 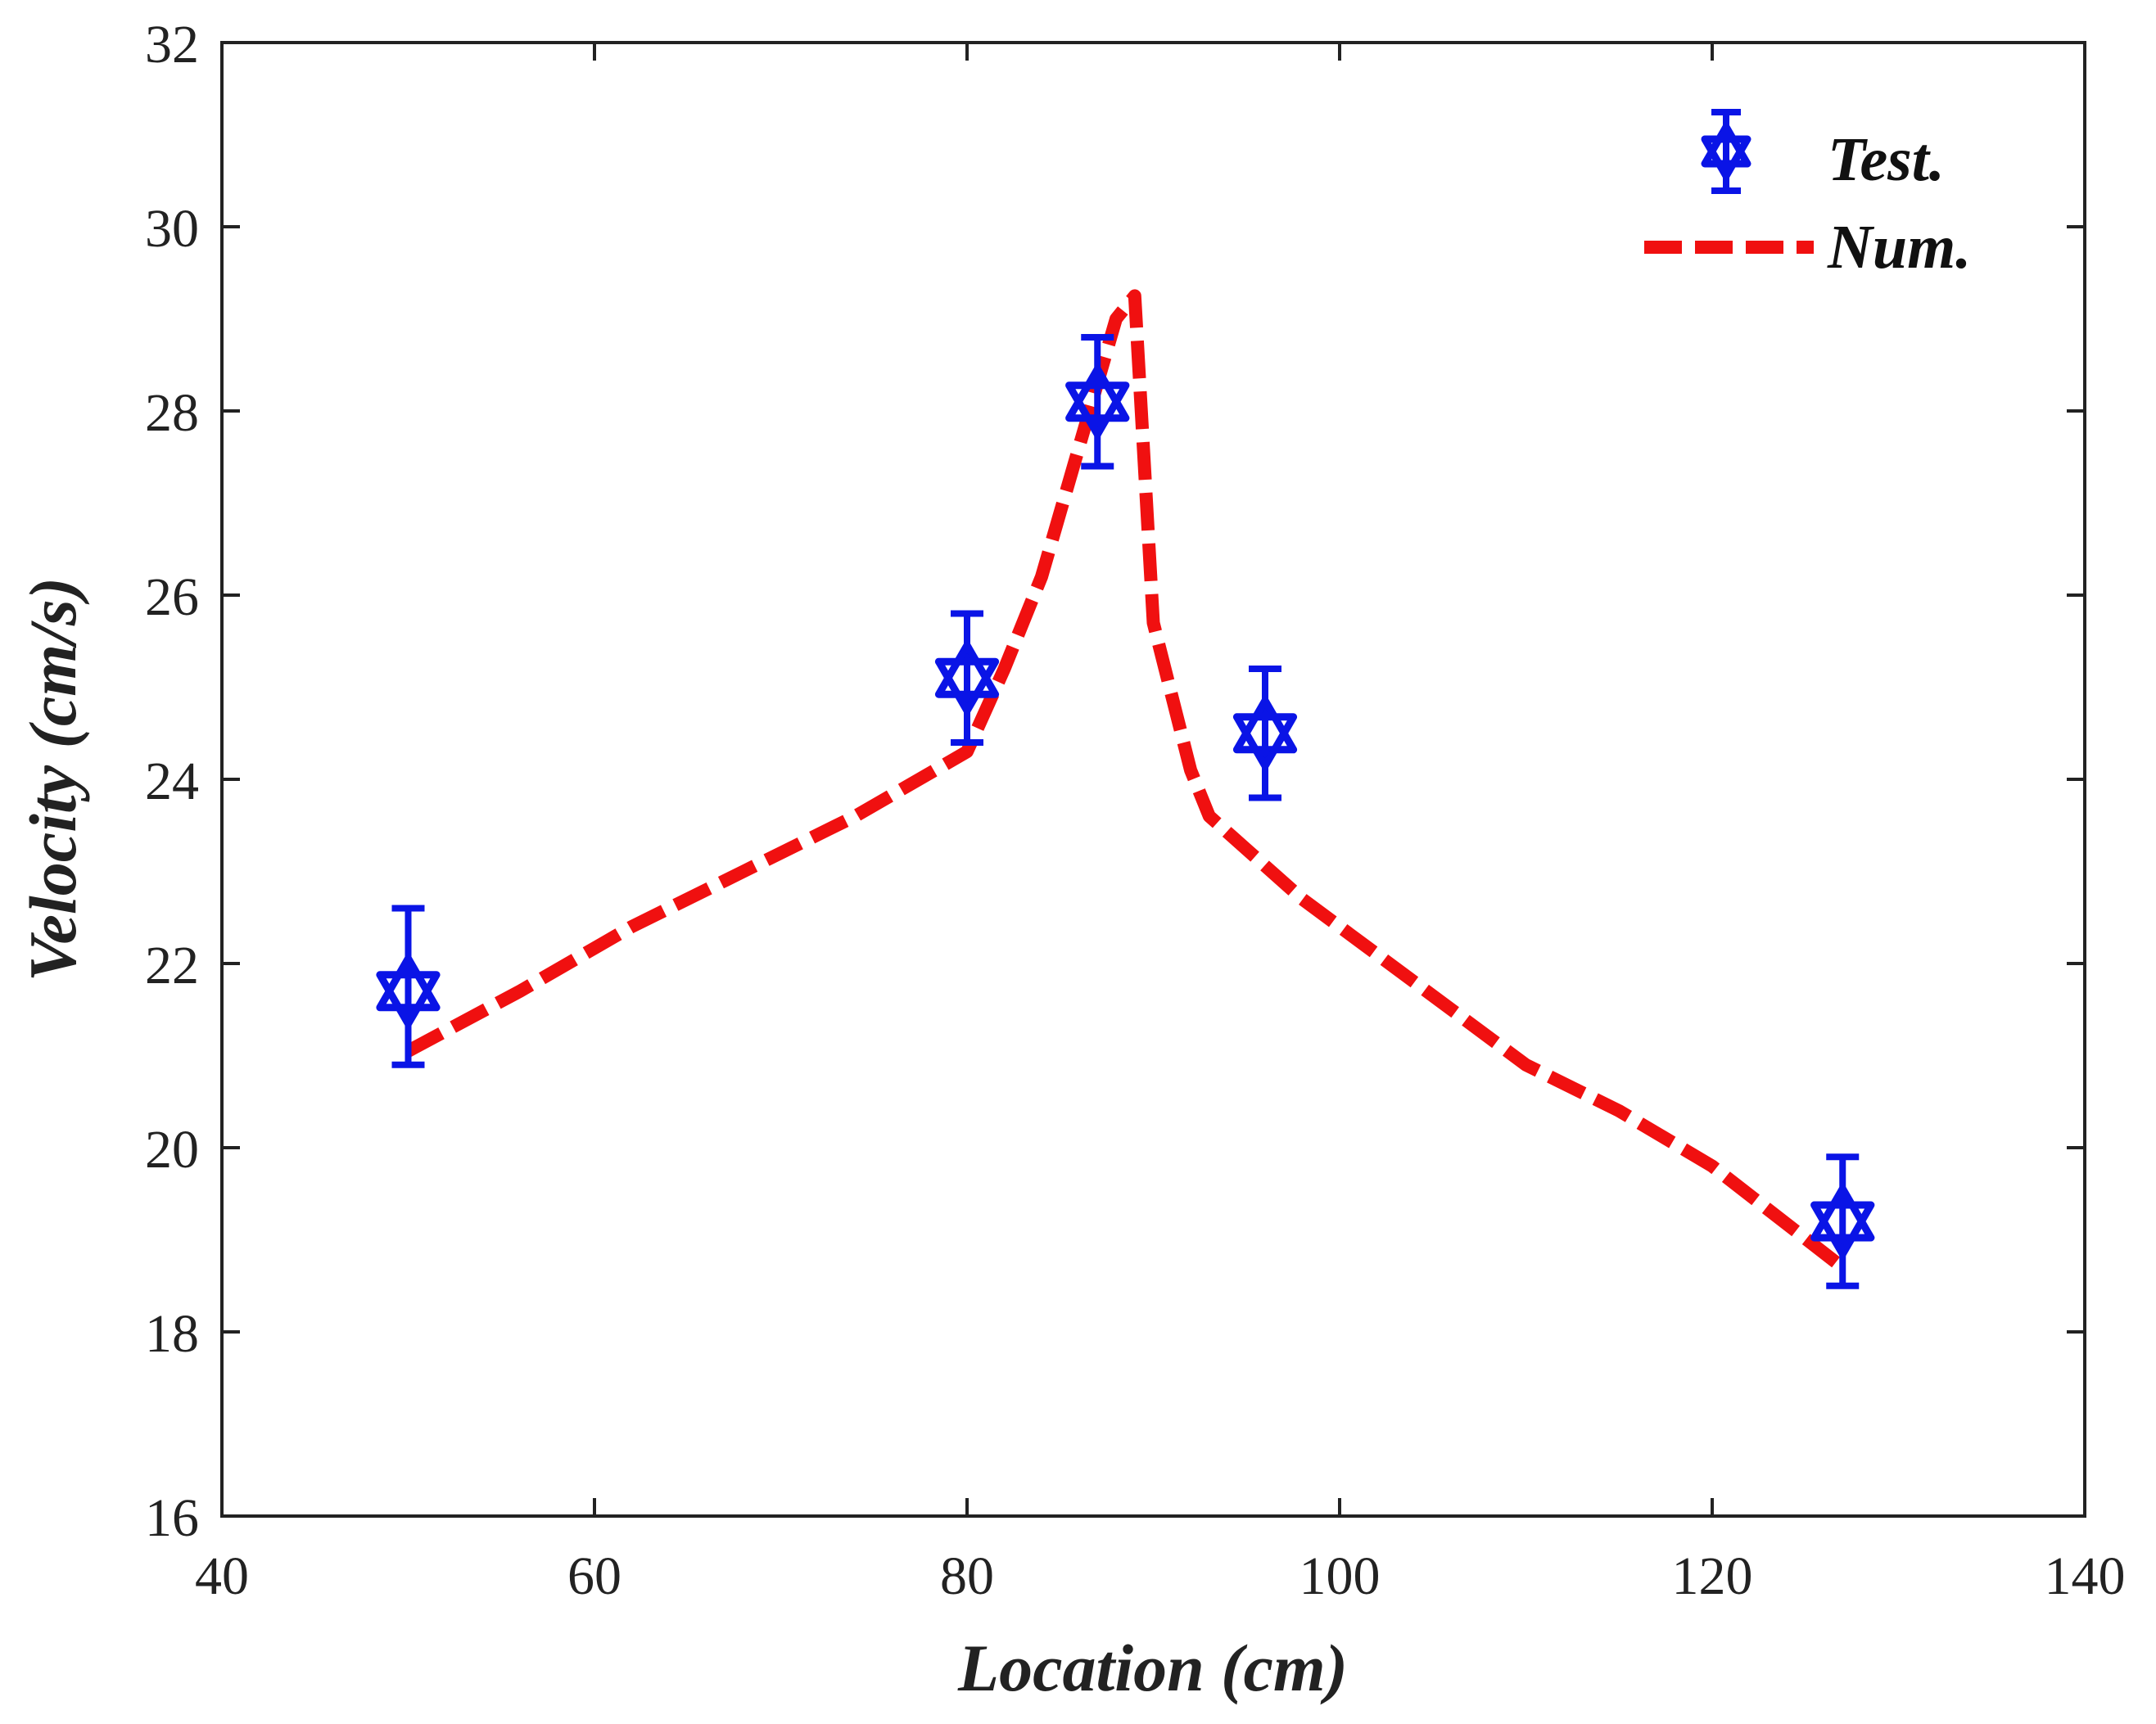 I want to click on y-tick-labels: 16 18 20 22 24 26 28 30 32, so click(x=172, y=781).